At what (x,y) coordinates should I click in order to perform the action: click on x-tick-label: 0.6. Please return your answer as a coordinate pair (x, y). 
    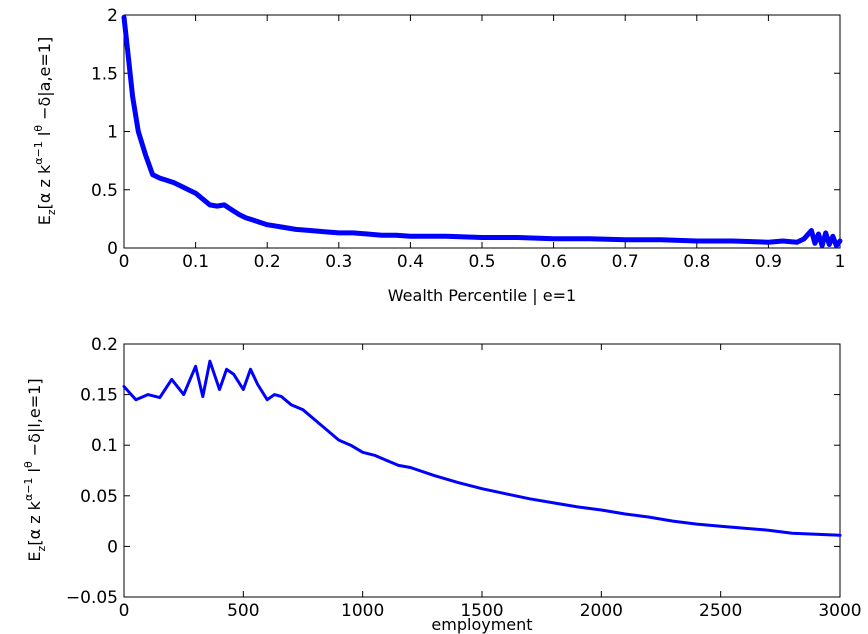
    Looking at the image, I should click on (553, 262).